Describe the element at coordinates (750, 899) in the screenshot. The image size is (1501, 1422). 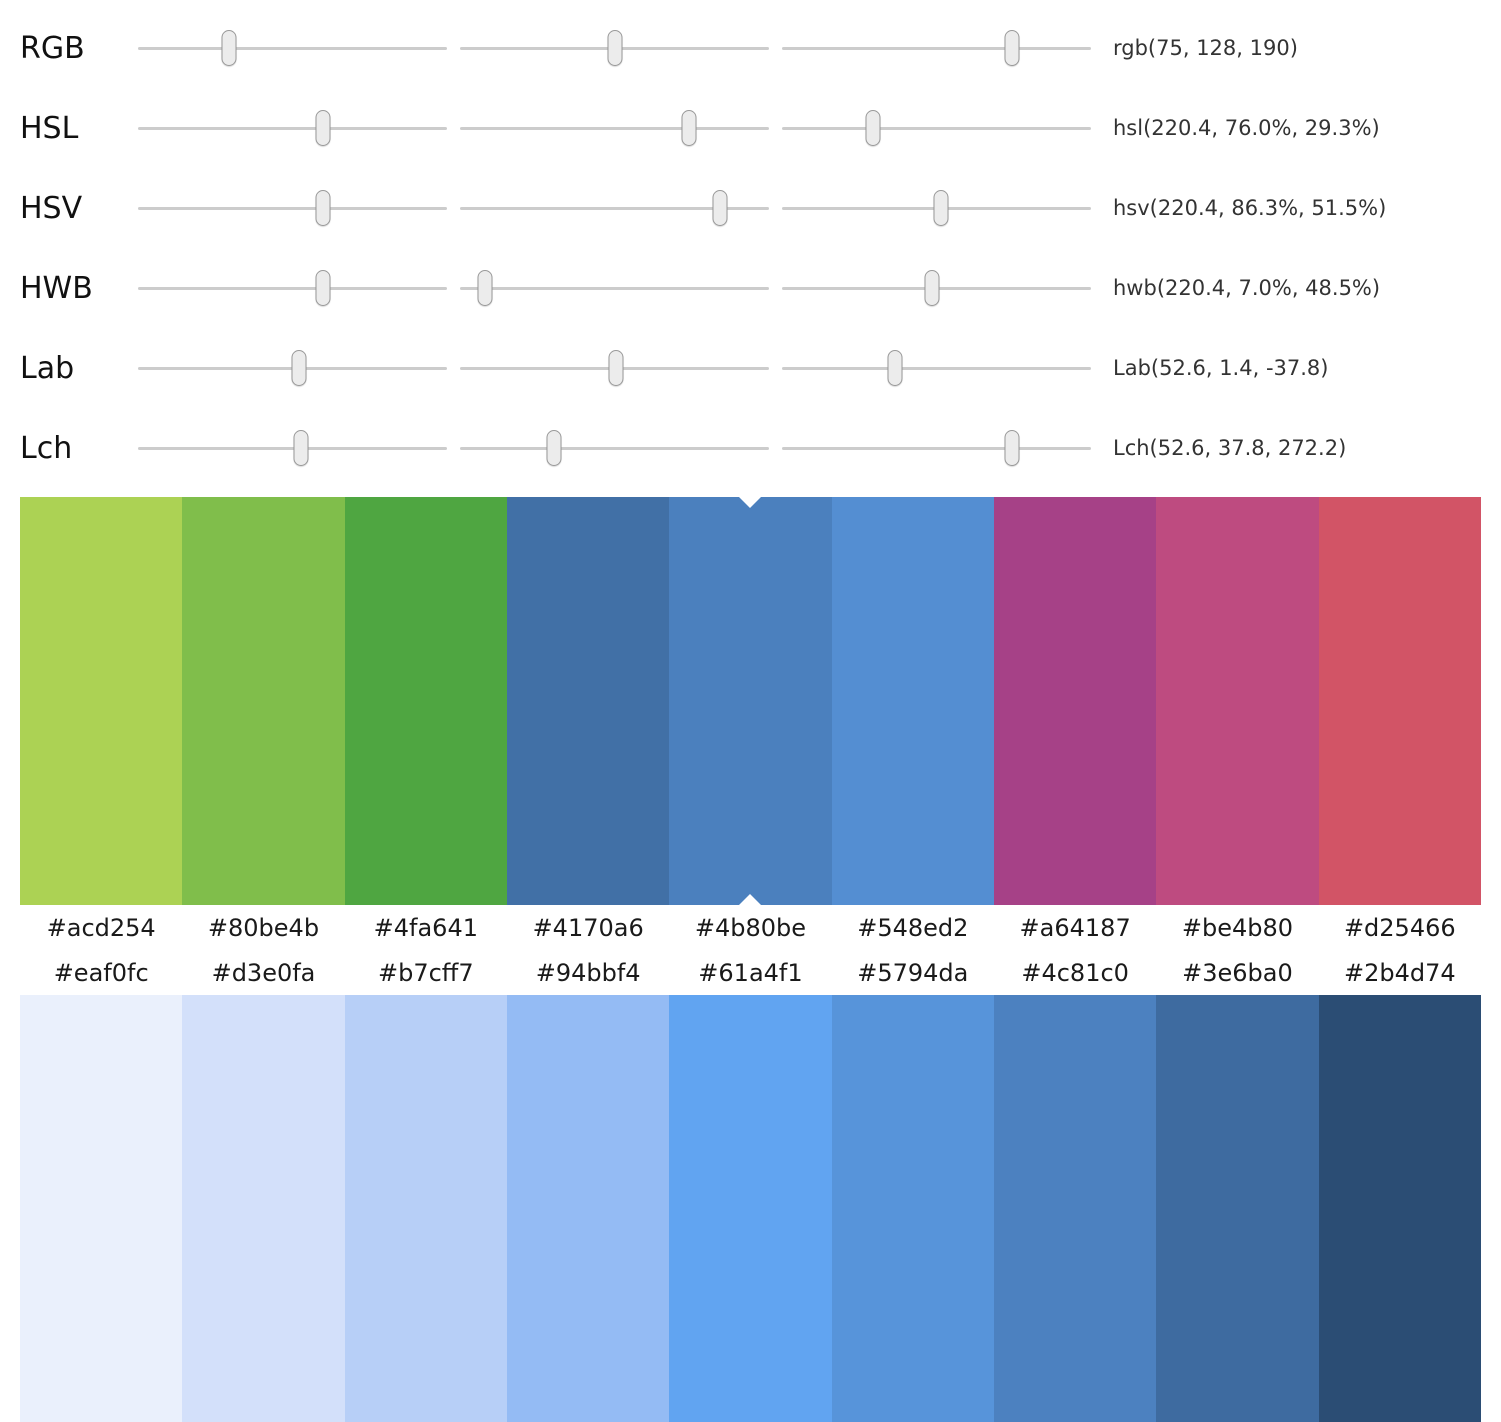
I see `selection-notch-bottom-icon` at that location.